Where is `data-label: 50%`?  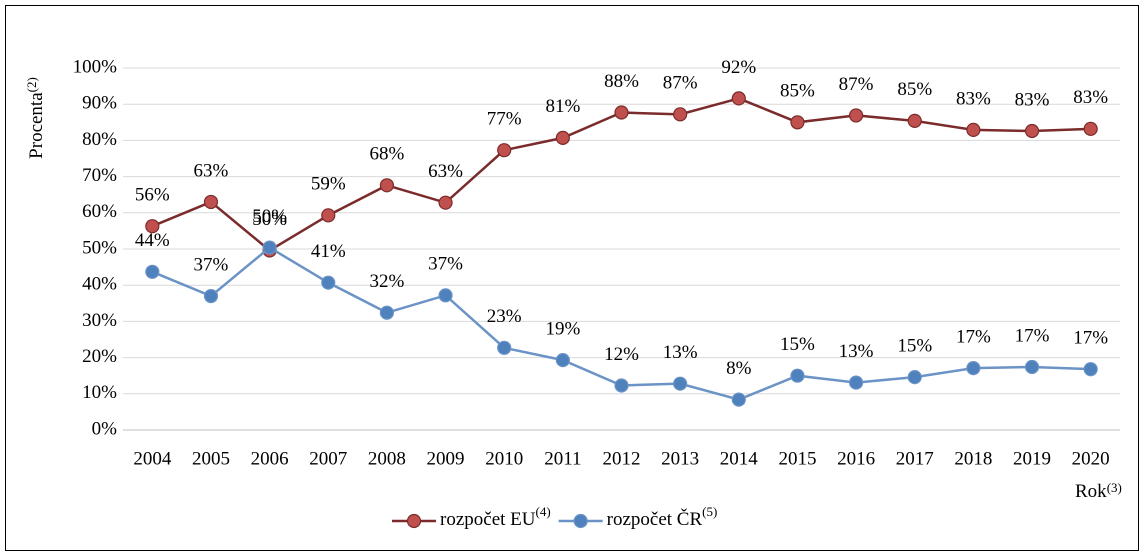 data-label: 50% is located at coordinates (269, 216).